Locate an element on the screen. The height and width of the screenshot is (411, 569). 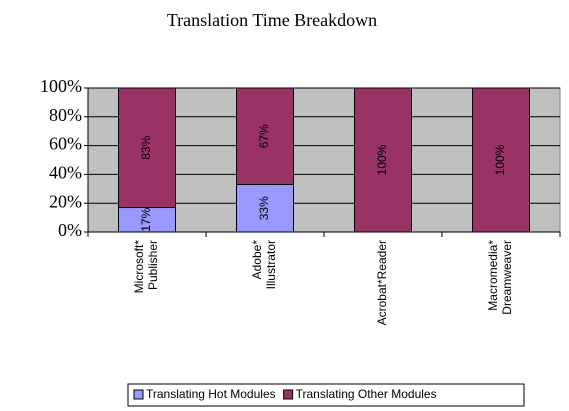
legend-label: Translating Hot Modules is located at coordinates (211, 394).